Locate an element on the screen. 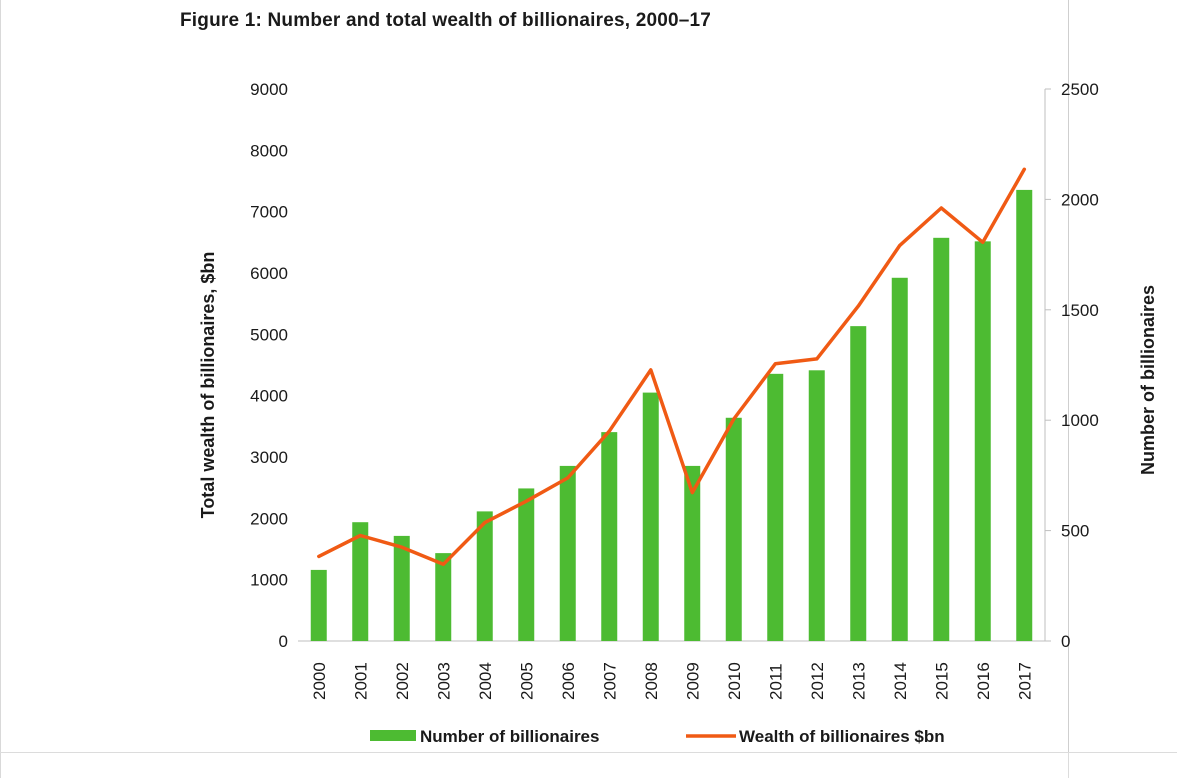 This screenshot has height=778, width=1177. x-tick-label: 2003 is located at coordinates (443, 681).